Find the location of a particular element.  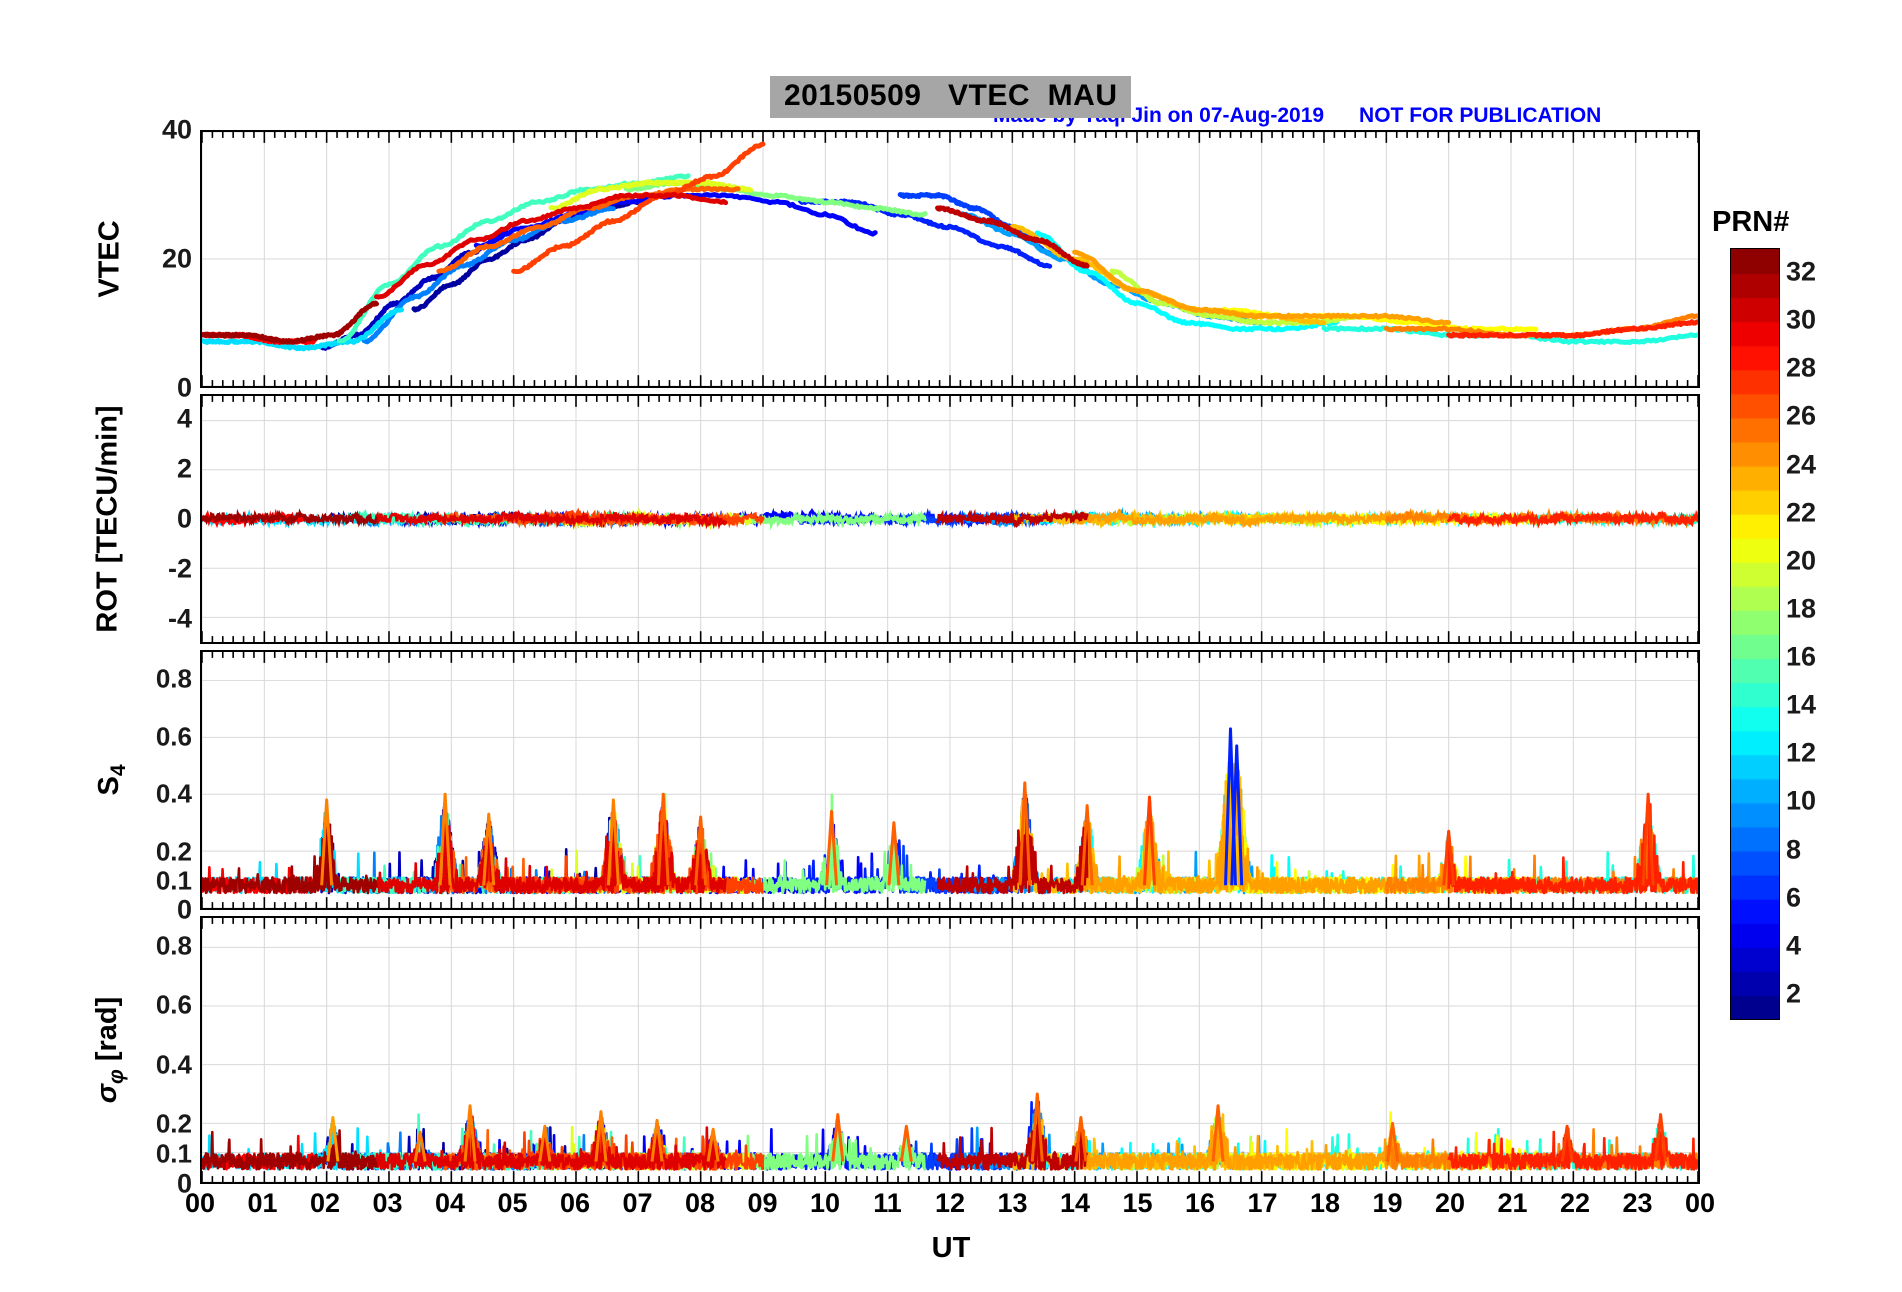

x-tick-0: 00 is located at coordinates (200, 1203).